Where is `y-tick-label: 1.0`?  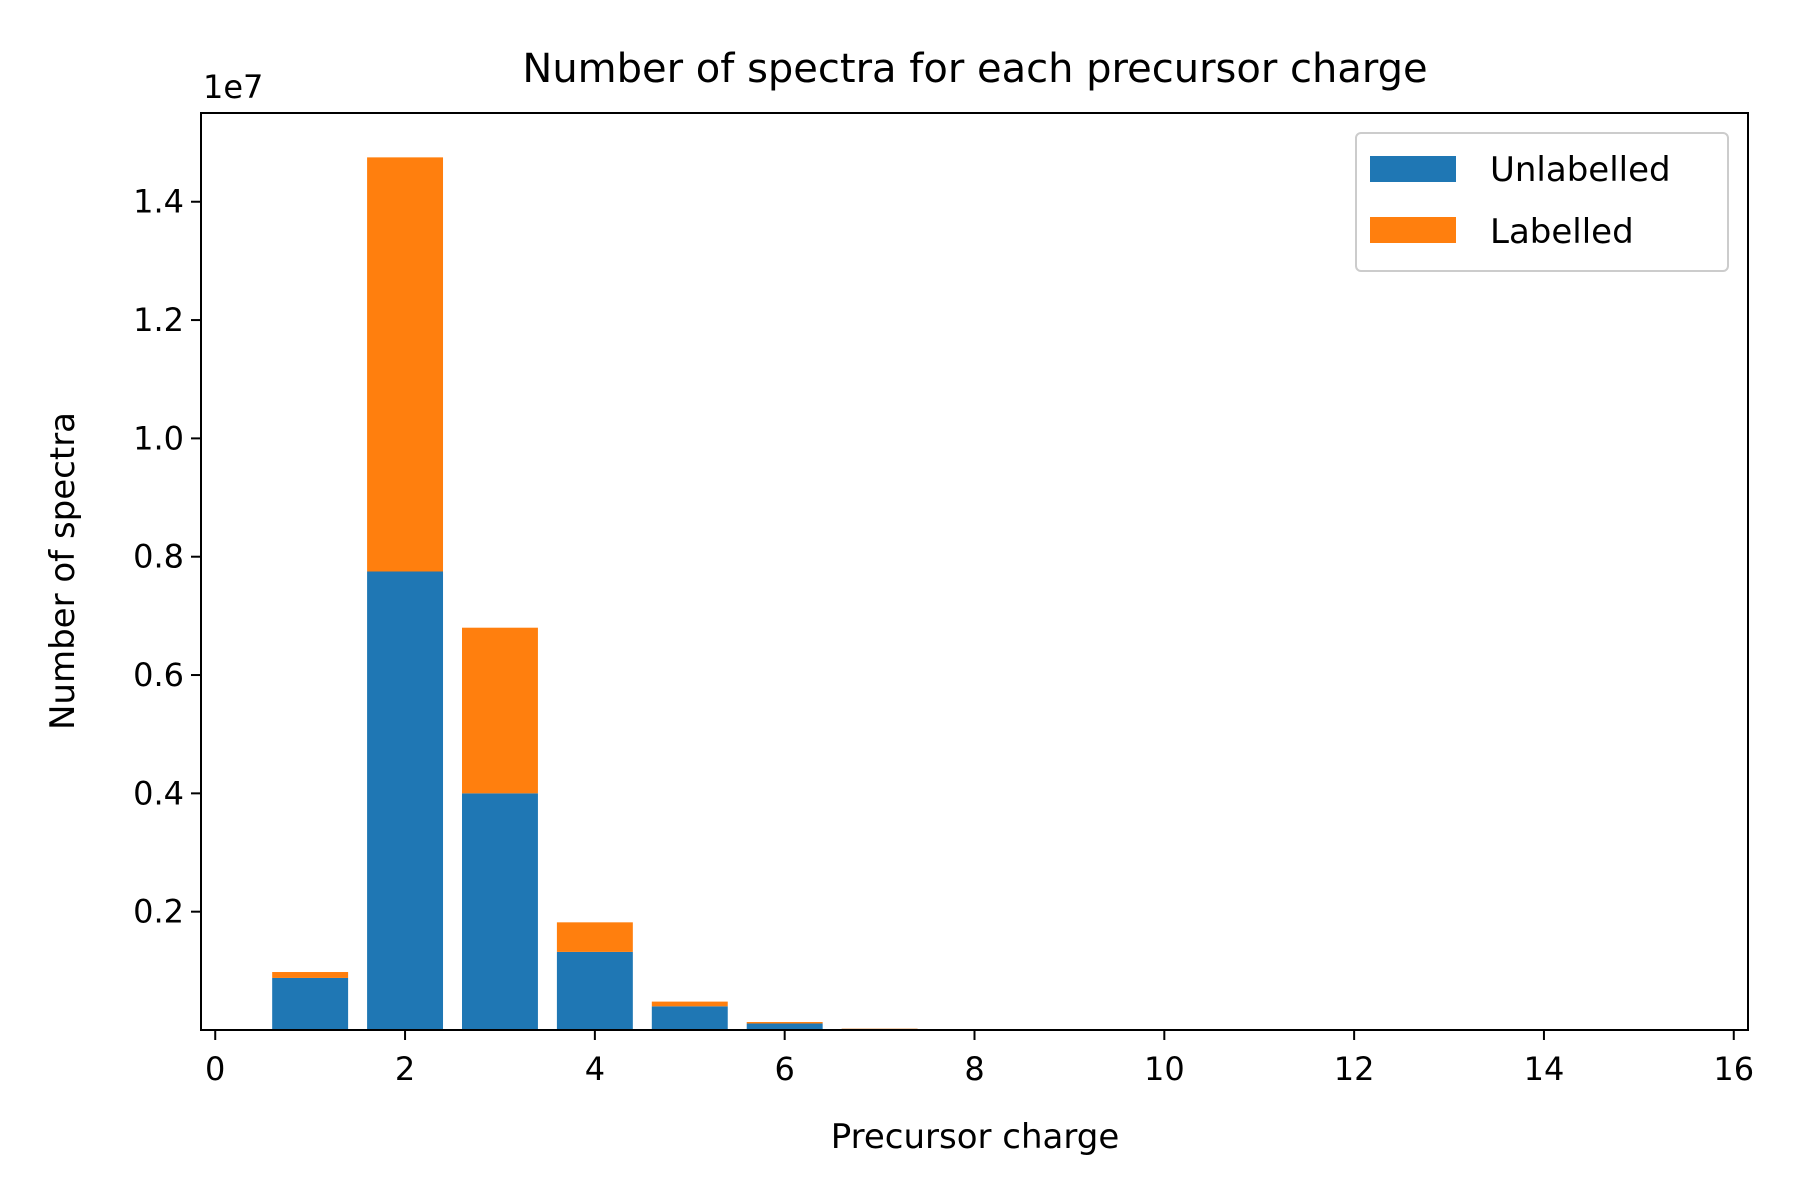
y-tick-label: 1.0 is located at coordinates (158, 438).